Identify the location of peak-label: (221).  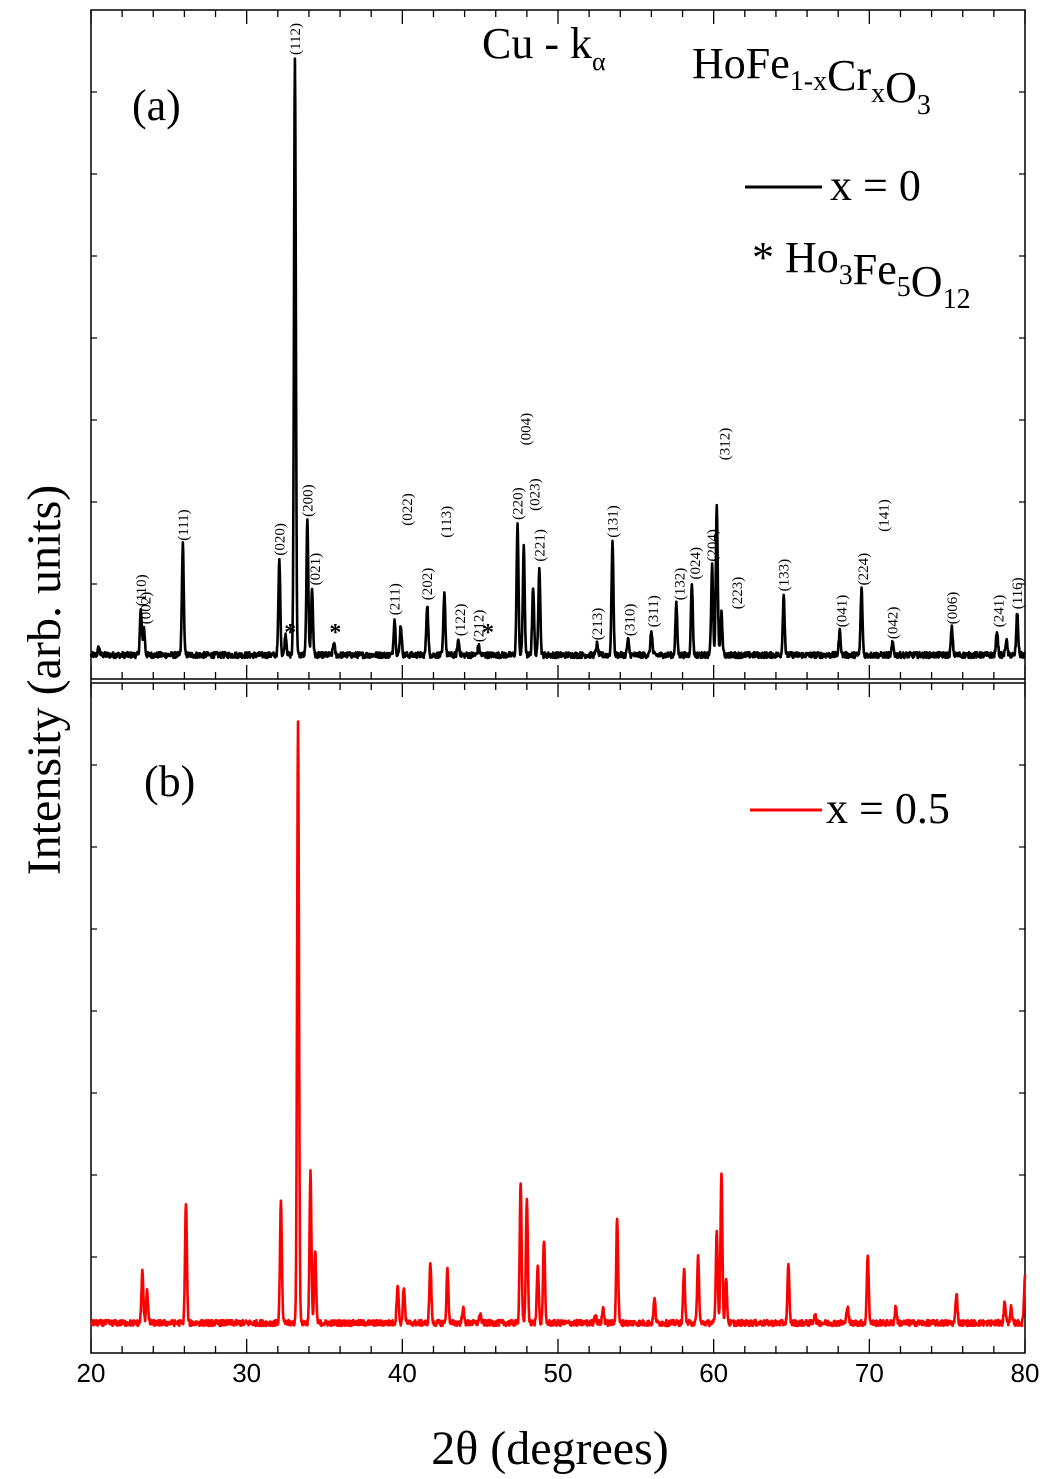
(540, 545).